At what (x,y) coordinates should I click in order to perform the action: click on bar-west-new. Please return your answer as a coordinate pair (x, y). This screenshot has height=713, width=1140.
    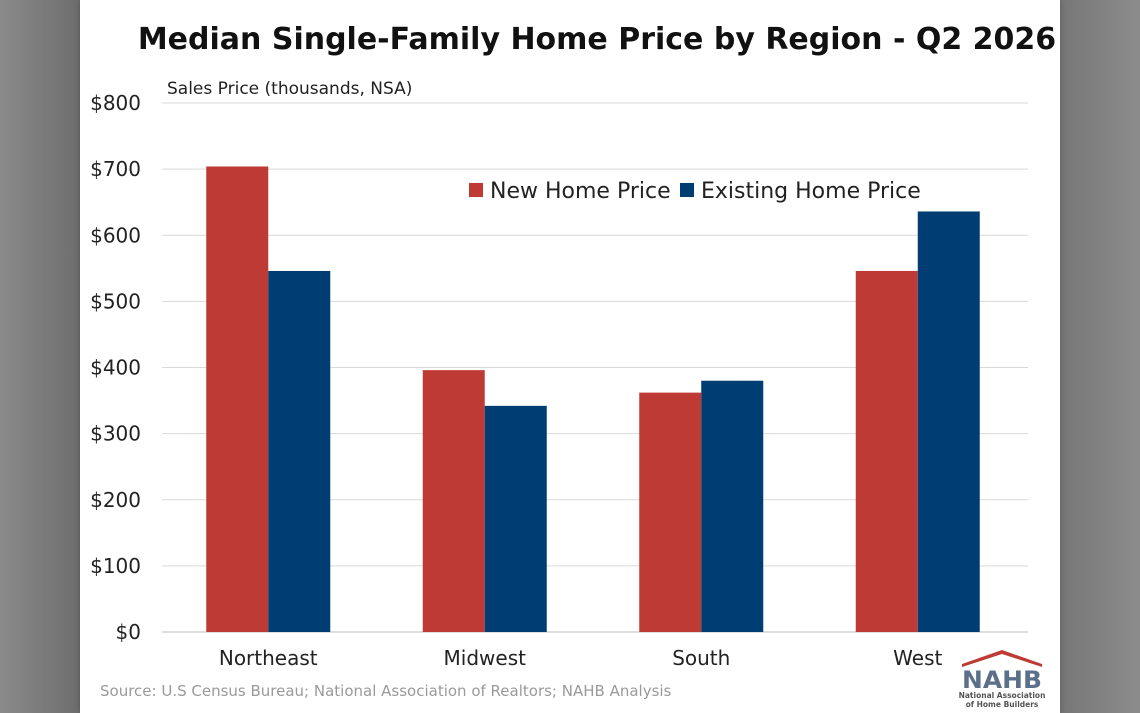
    Looking at the image, I should click on (886, 451).